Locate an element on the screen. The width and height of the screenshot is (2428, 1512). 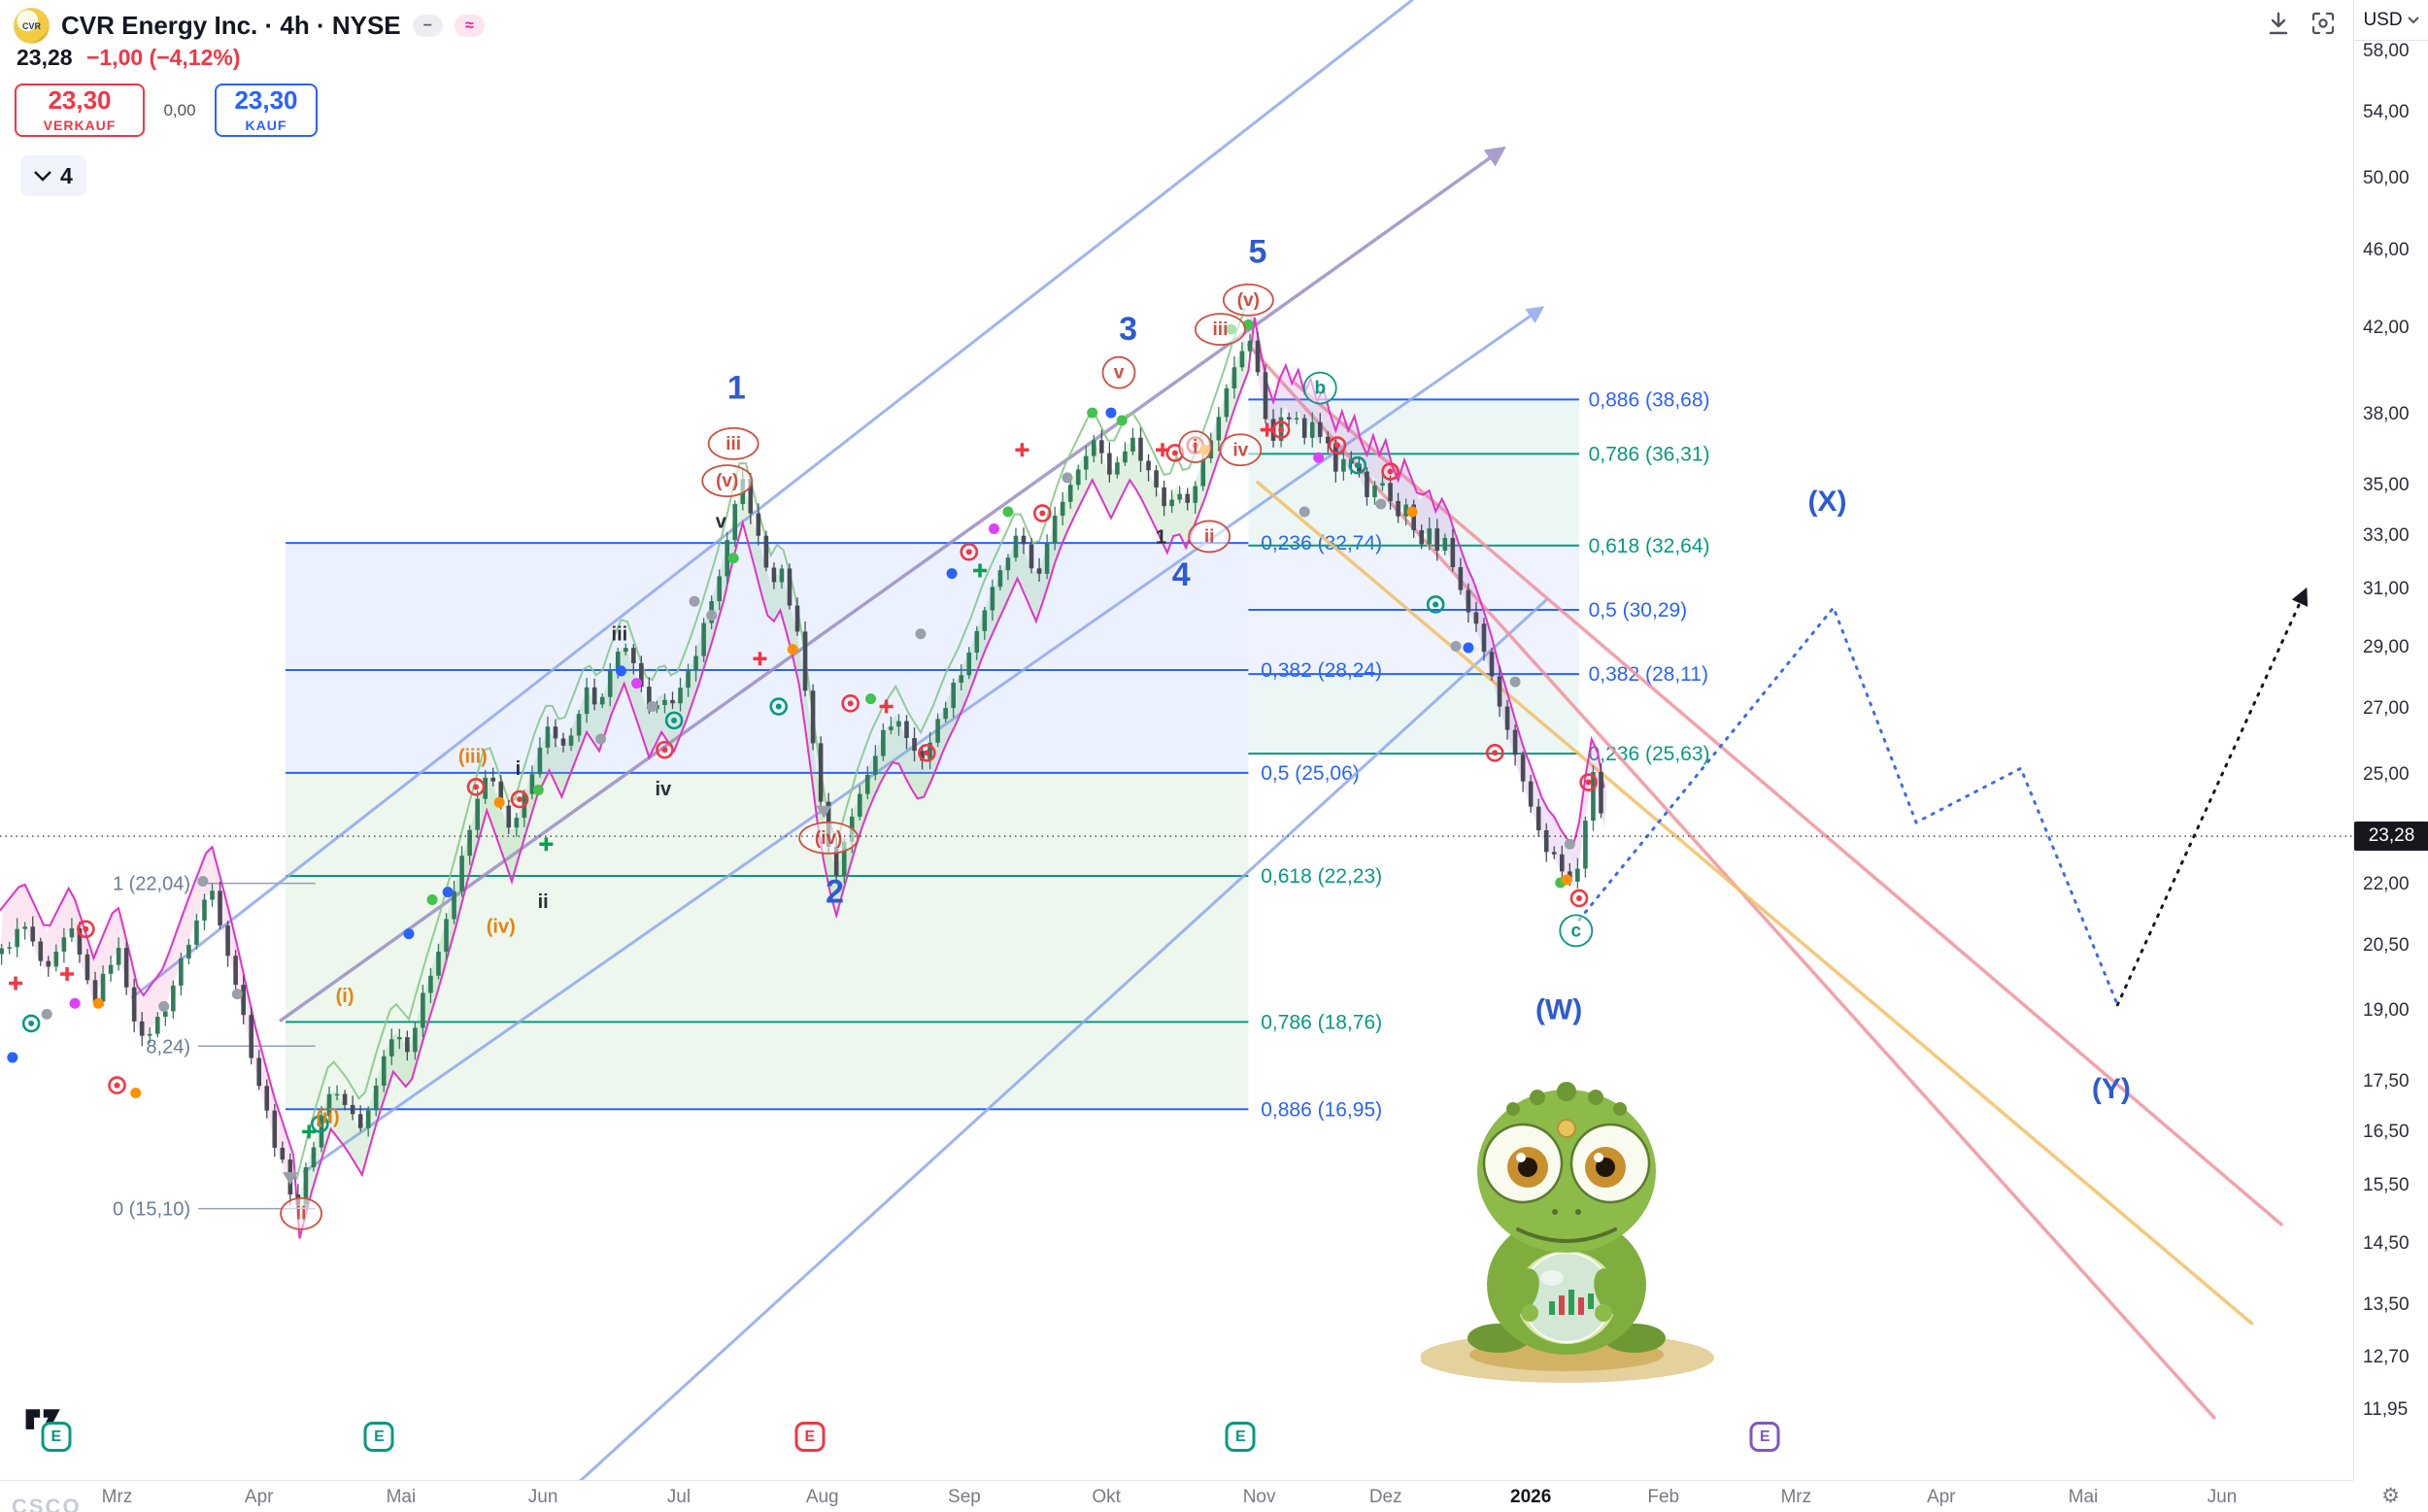
symbol-title: CVR Energy Inc. · 4h · NYSE is located at coordinates (231, 25).